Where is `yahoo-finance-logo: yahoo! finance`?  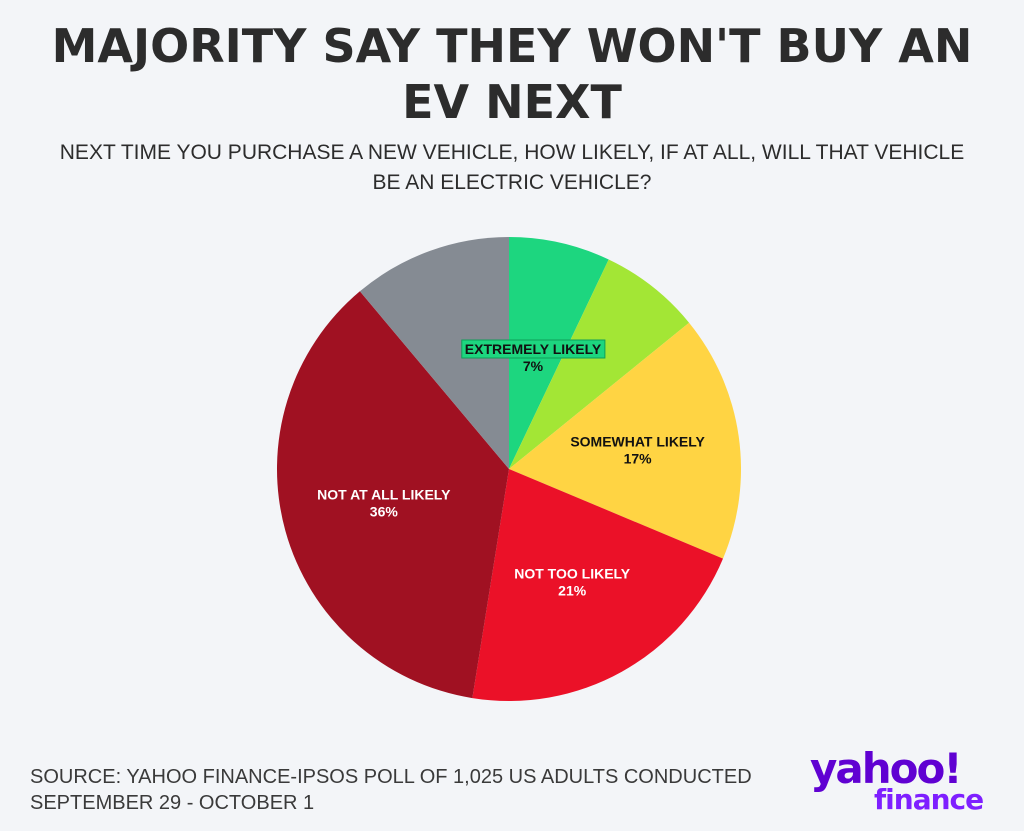
yahoo-finance-logo: yahoo! finance is located at coordinates (895, 781).